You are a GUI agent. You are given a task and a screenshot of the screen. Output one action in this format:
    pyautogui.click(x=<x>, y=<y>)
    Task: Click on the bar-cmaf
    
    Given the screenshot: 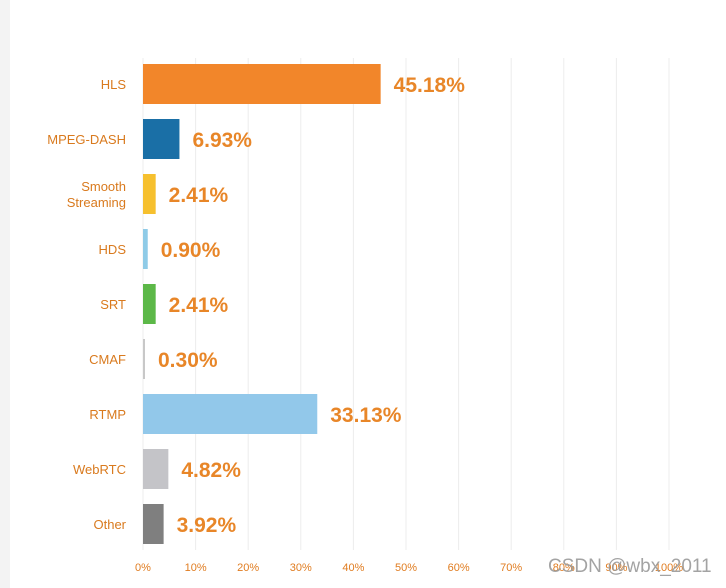 What is the action you would take?
    pyautogui.click(x=144, y=359)
    